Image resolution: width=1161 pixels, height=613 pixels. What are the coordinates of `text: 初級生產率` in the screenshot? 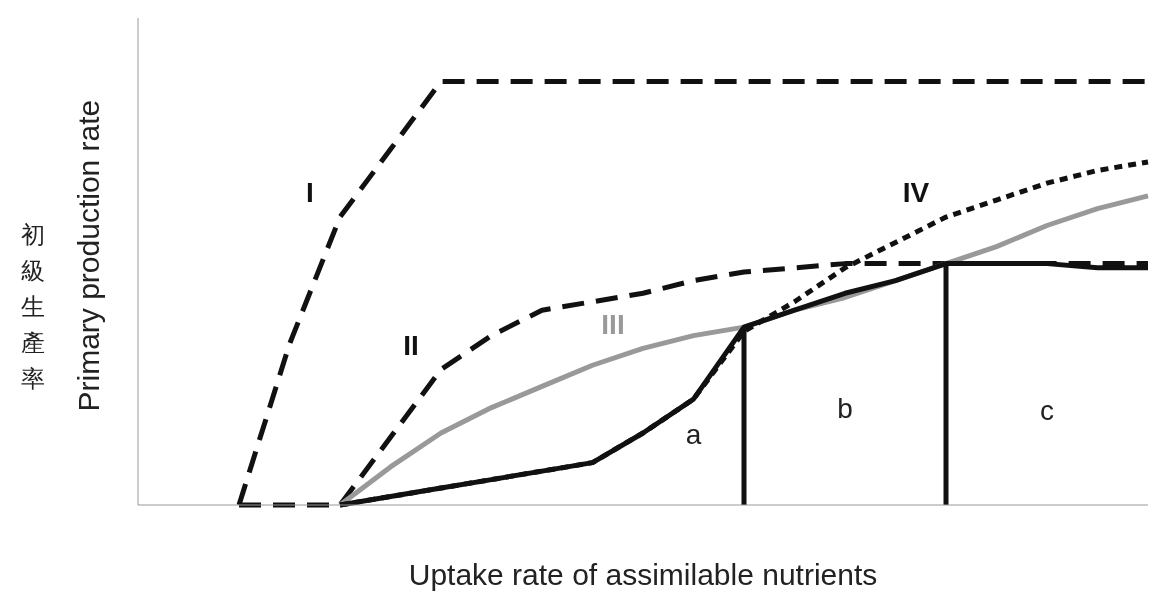 It's located at (33, 307).